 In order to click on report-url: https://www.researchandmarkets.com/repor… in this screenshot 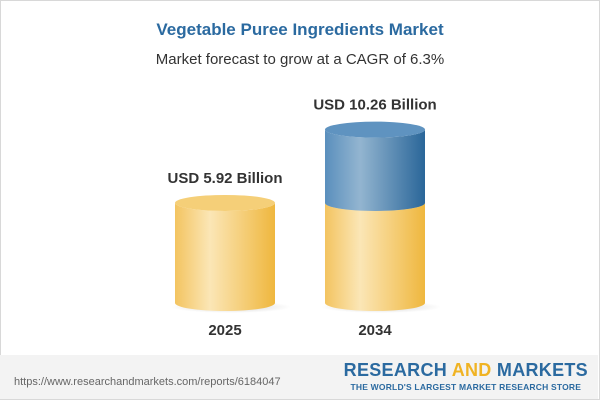, I will do `click(147, 382)`.